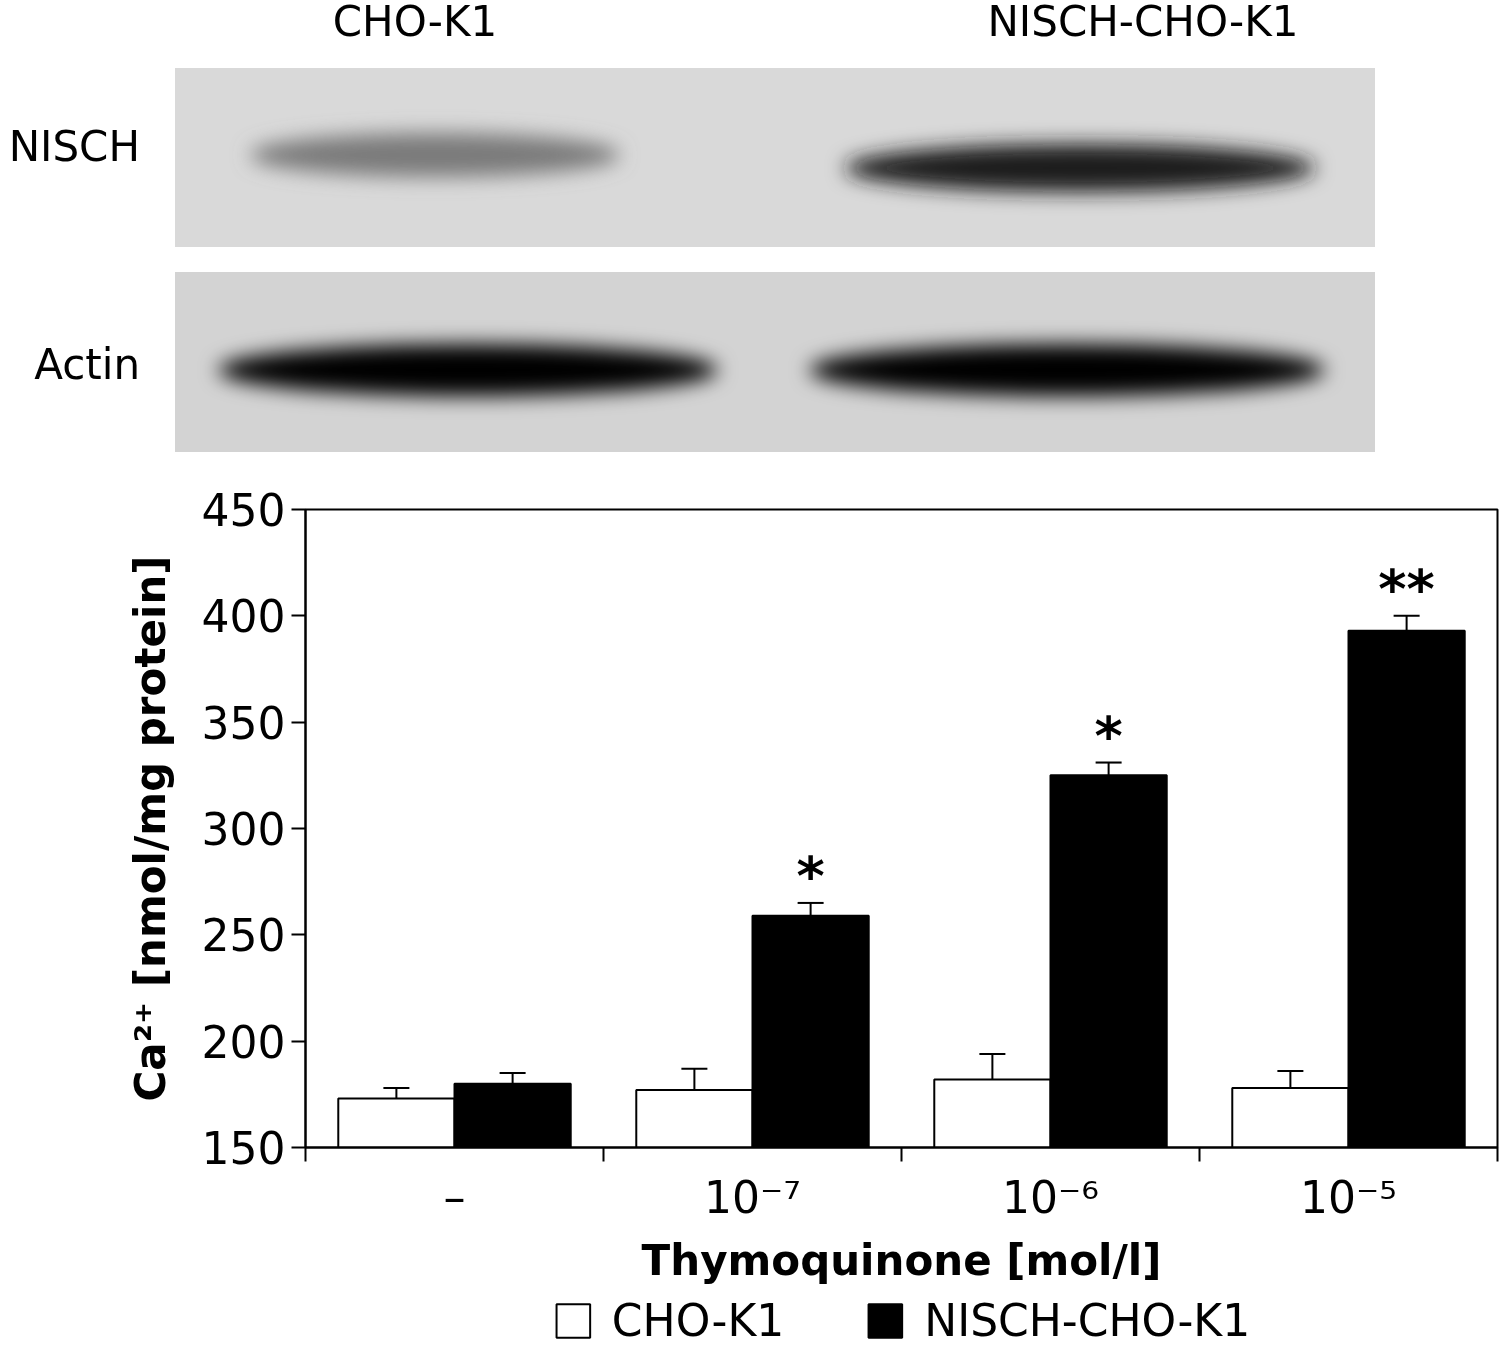  I want to click on y-tick-label: 350, so click(243, 723).